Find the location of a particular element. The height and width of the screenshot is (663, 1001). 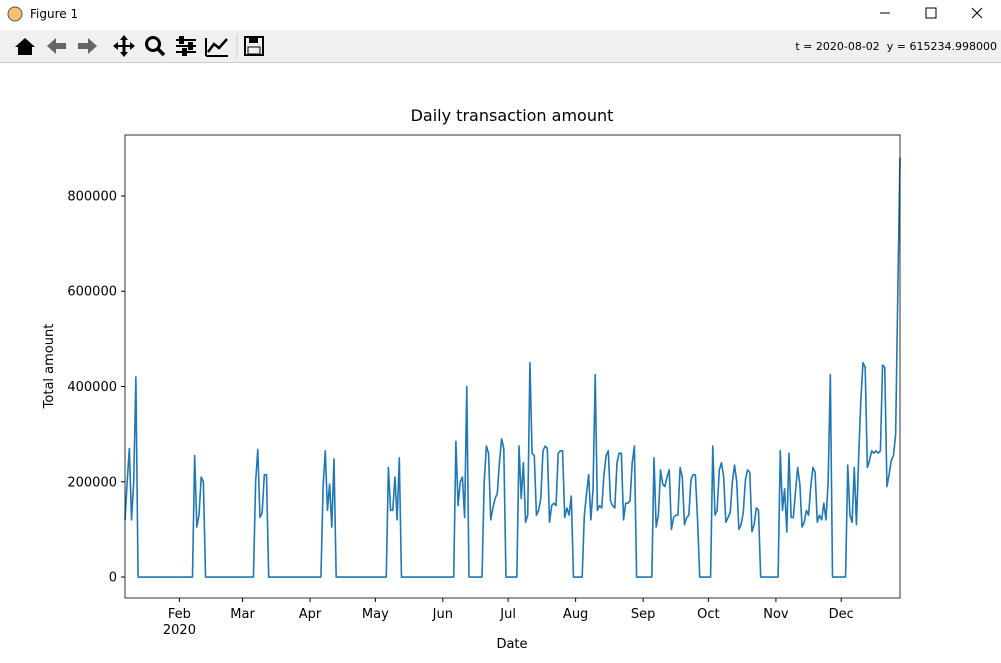

save-button is located at coordinates (254, 46).